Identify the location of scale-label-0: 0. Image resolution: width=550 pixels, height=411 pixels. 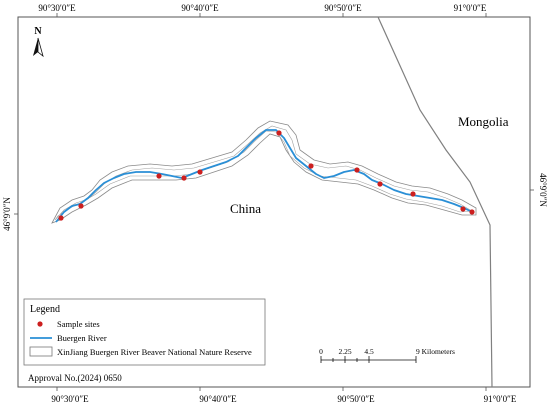
(321, 351).